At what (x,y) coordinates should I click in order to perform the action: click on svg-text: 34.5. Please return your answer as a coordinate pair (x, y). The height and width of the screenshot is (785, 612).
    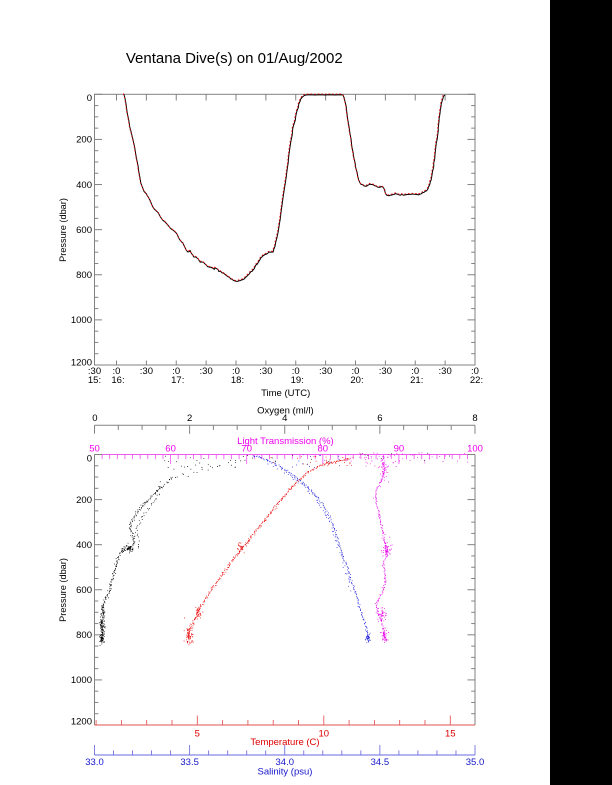
    Looking at the image, I should click on (380, 762).